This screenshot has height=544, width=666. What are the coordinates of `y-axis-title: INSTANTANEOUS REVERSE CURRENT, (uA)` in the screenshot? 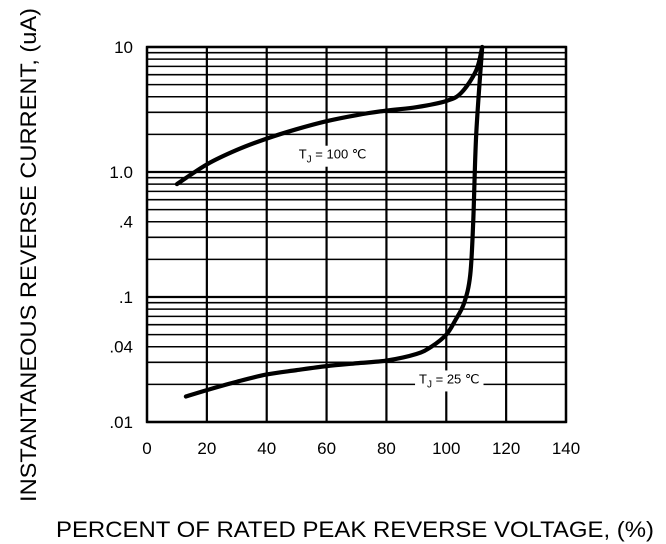 It's located at (28, 255).